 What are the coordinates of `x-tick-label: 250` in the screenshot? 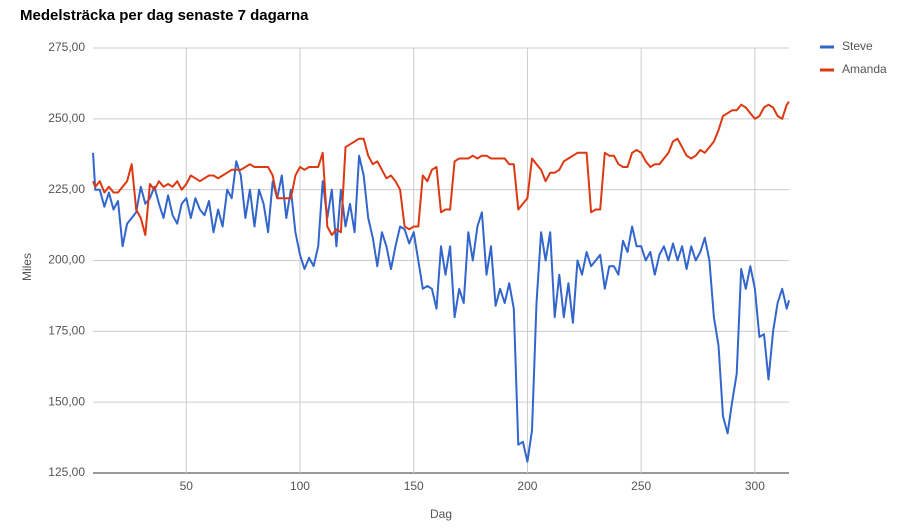 It's located at (641, 486).